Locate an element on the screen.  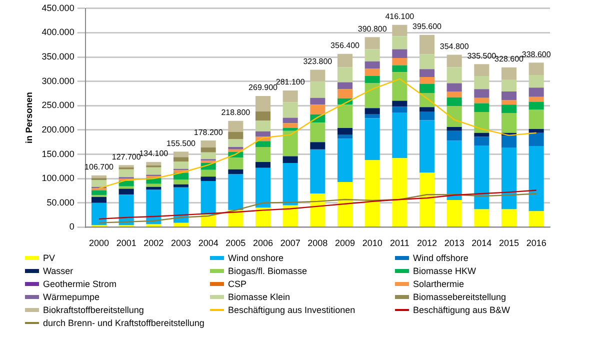
legend-label: Biomasse HKW is located at coordinates (444, 271).